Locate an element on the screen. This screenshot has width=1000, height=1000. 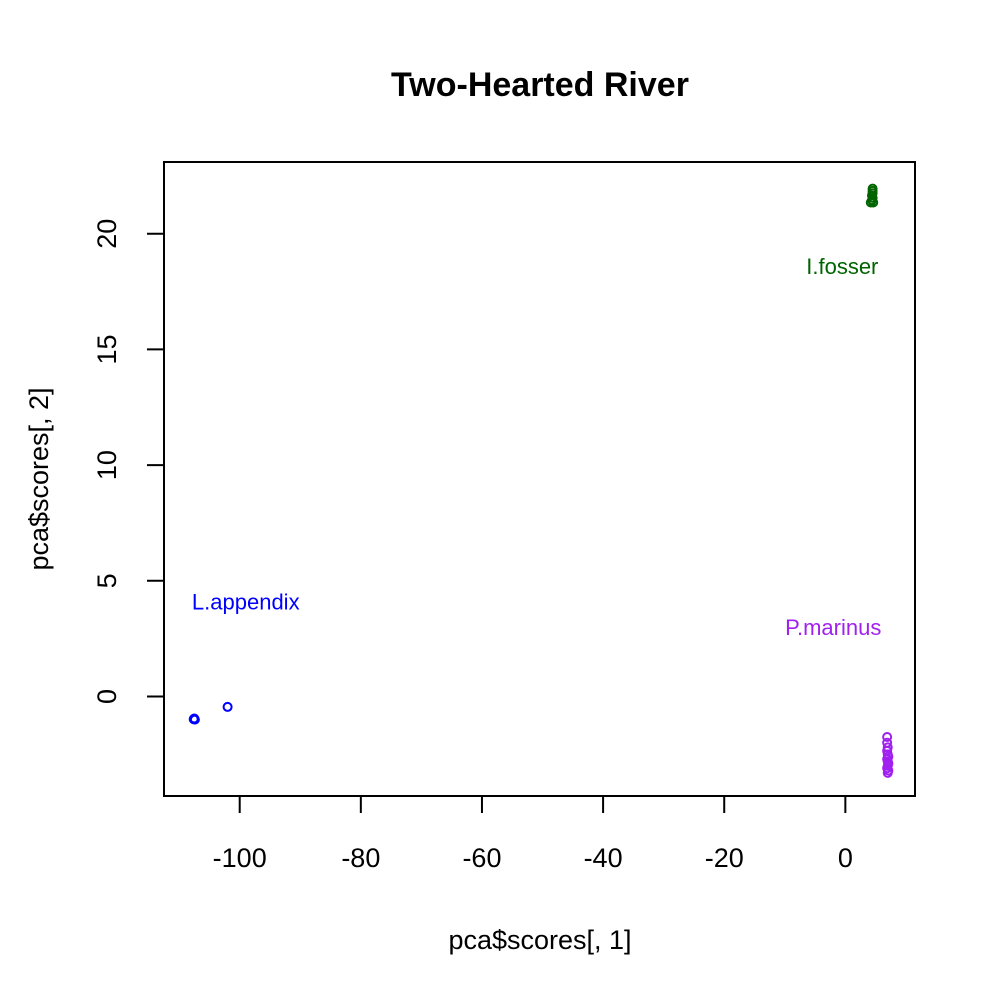
y-tick-label: 5 is located at coordinates (107, 580).